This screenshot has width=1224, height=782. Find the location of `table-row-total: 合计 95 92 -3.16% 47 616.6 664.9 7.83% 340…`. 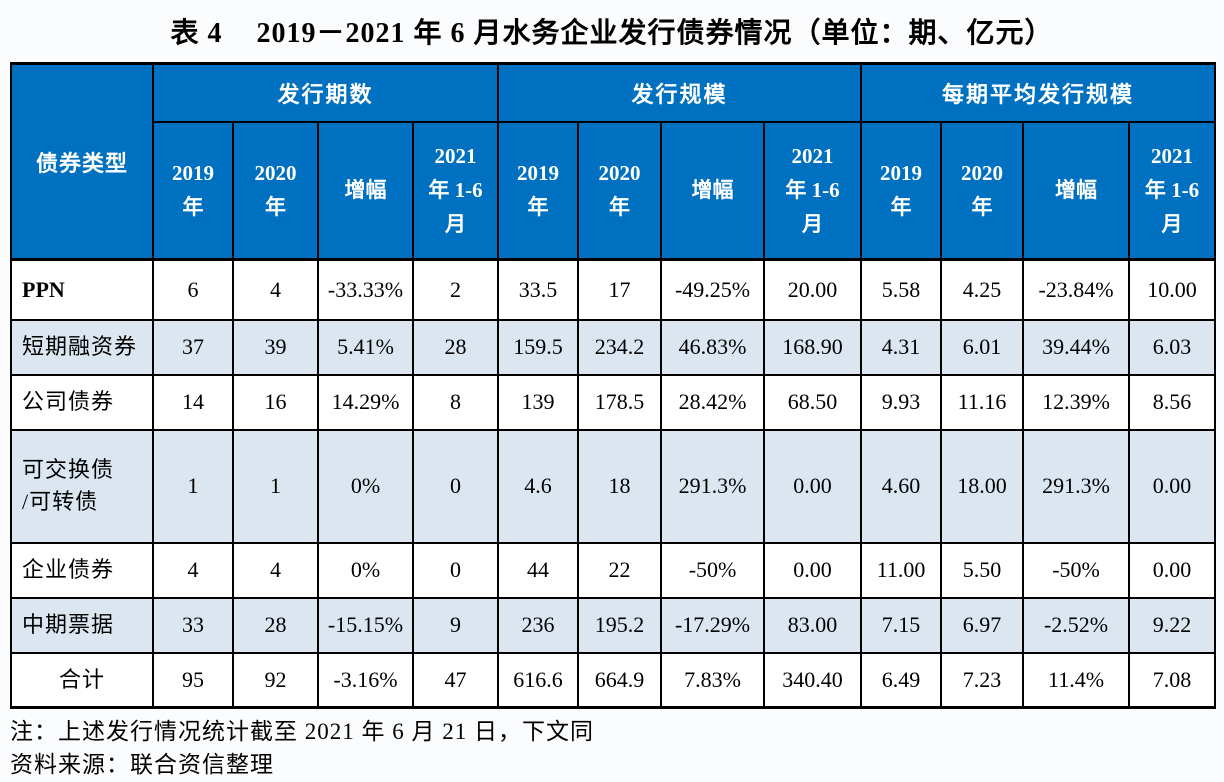

table-row-total: 合计 95 92 -3.16% 47 616.6 664.9 7.83% 340… is located at coordinates (613, 680).